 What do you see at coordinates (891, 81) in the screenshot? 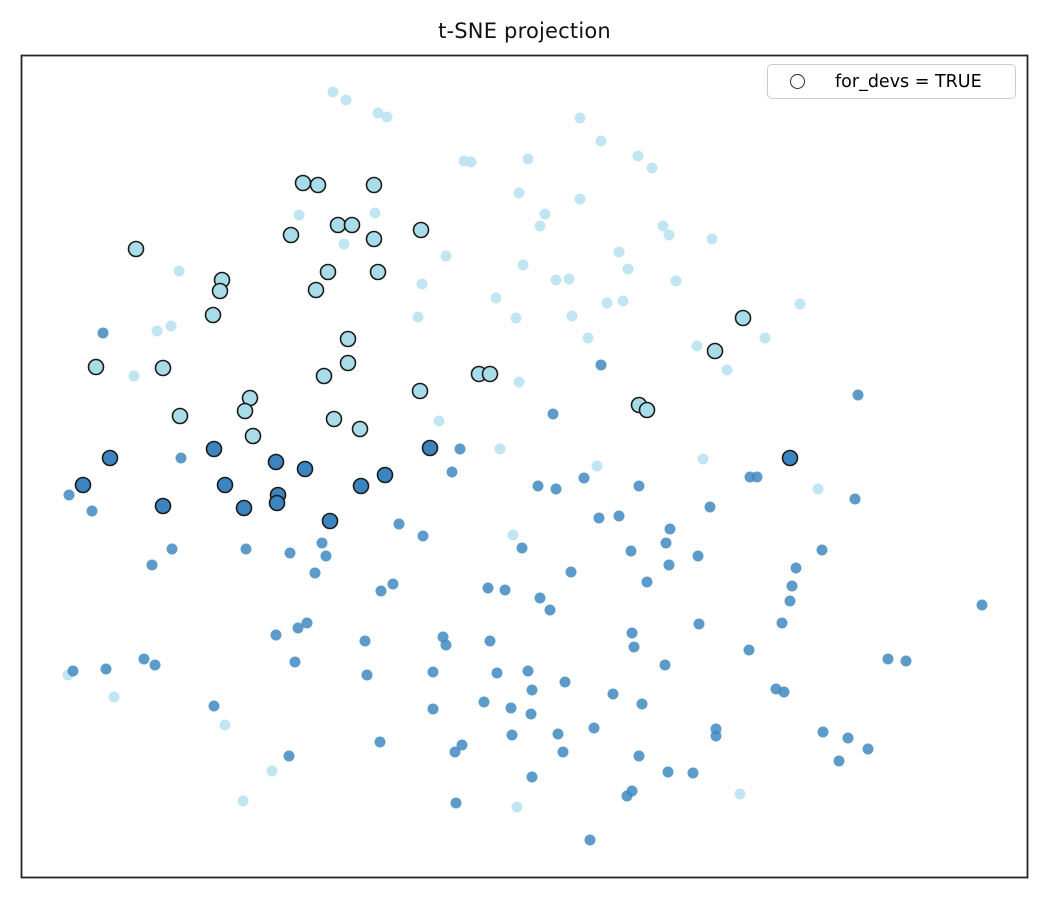
I see `legend: for_devs = TRUE` at bounding box center [891, 81].